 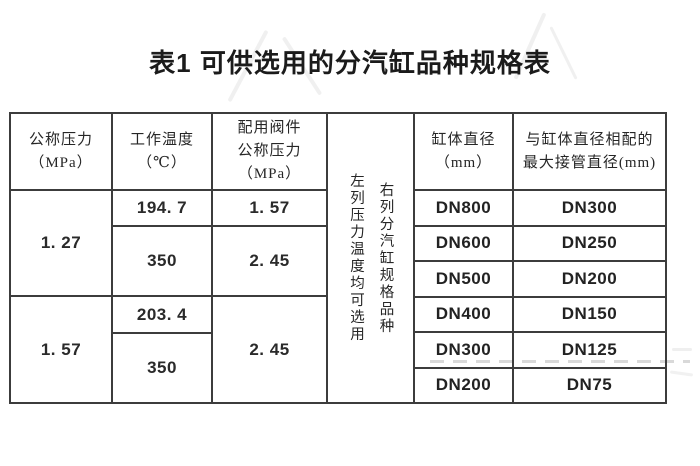 I want to click on header-nominal-pressure: 公称压力 （MPa）, so click(x=61, y=151).